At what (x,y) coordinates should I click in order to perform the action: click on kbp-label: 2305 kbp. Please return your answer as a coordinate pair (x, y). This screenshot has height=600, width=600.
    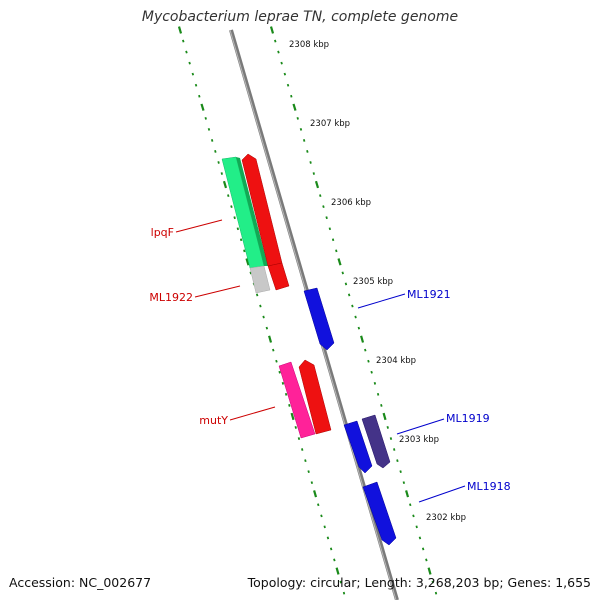
    Looking at the image, I should click on (373, 282).